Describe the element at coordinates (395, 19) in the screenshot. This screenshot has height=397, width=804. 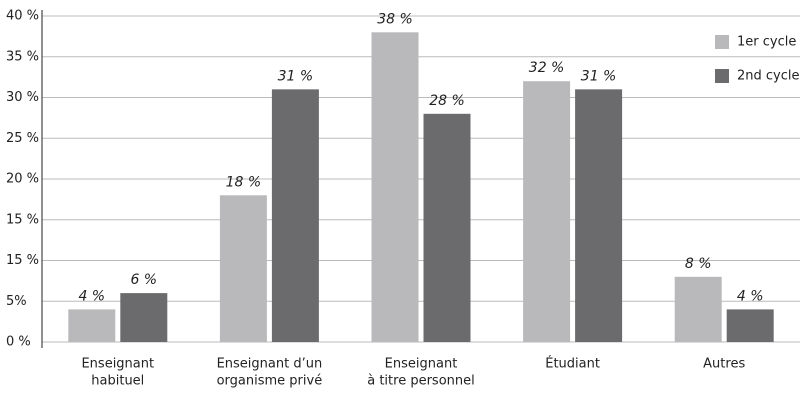
I see `value-label: 38 %` at that location.